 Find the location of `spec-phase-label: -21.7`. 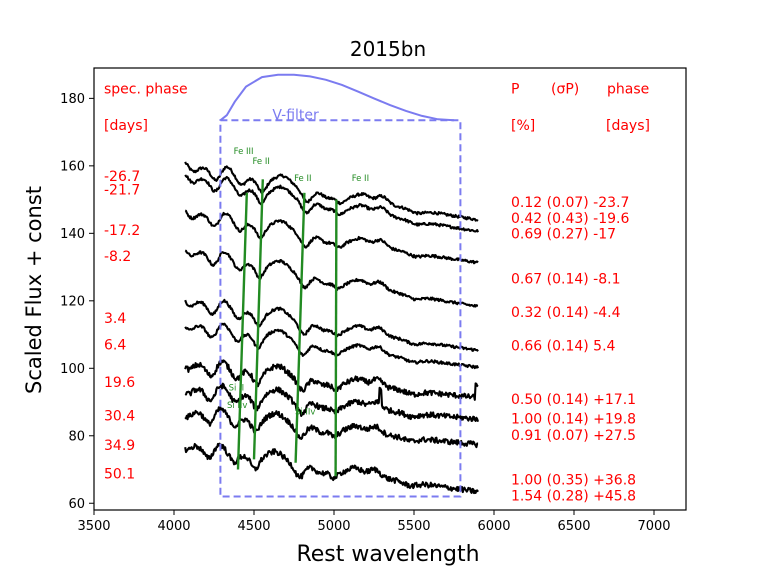

spec-phase-label: -21.7 is located at coordinates (122, 191).